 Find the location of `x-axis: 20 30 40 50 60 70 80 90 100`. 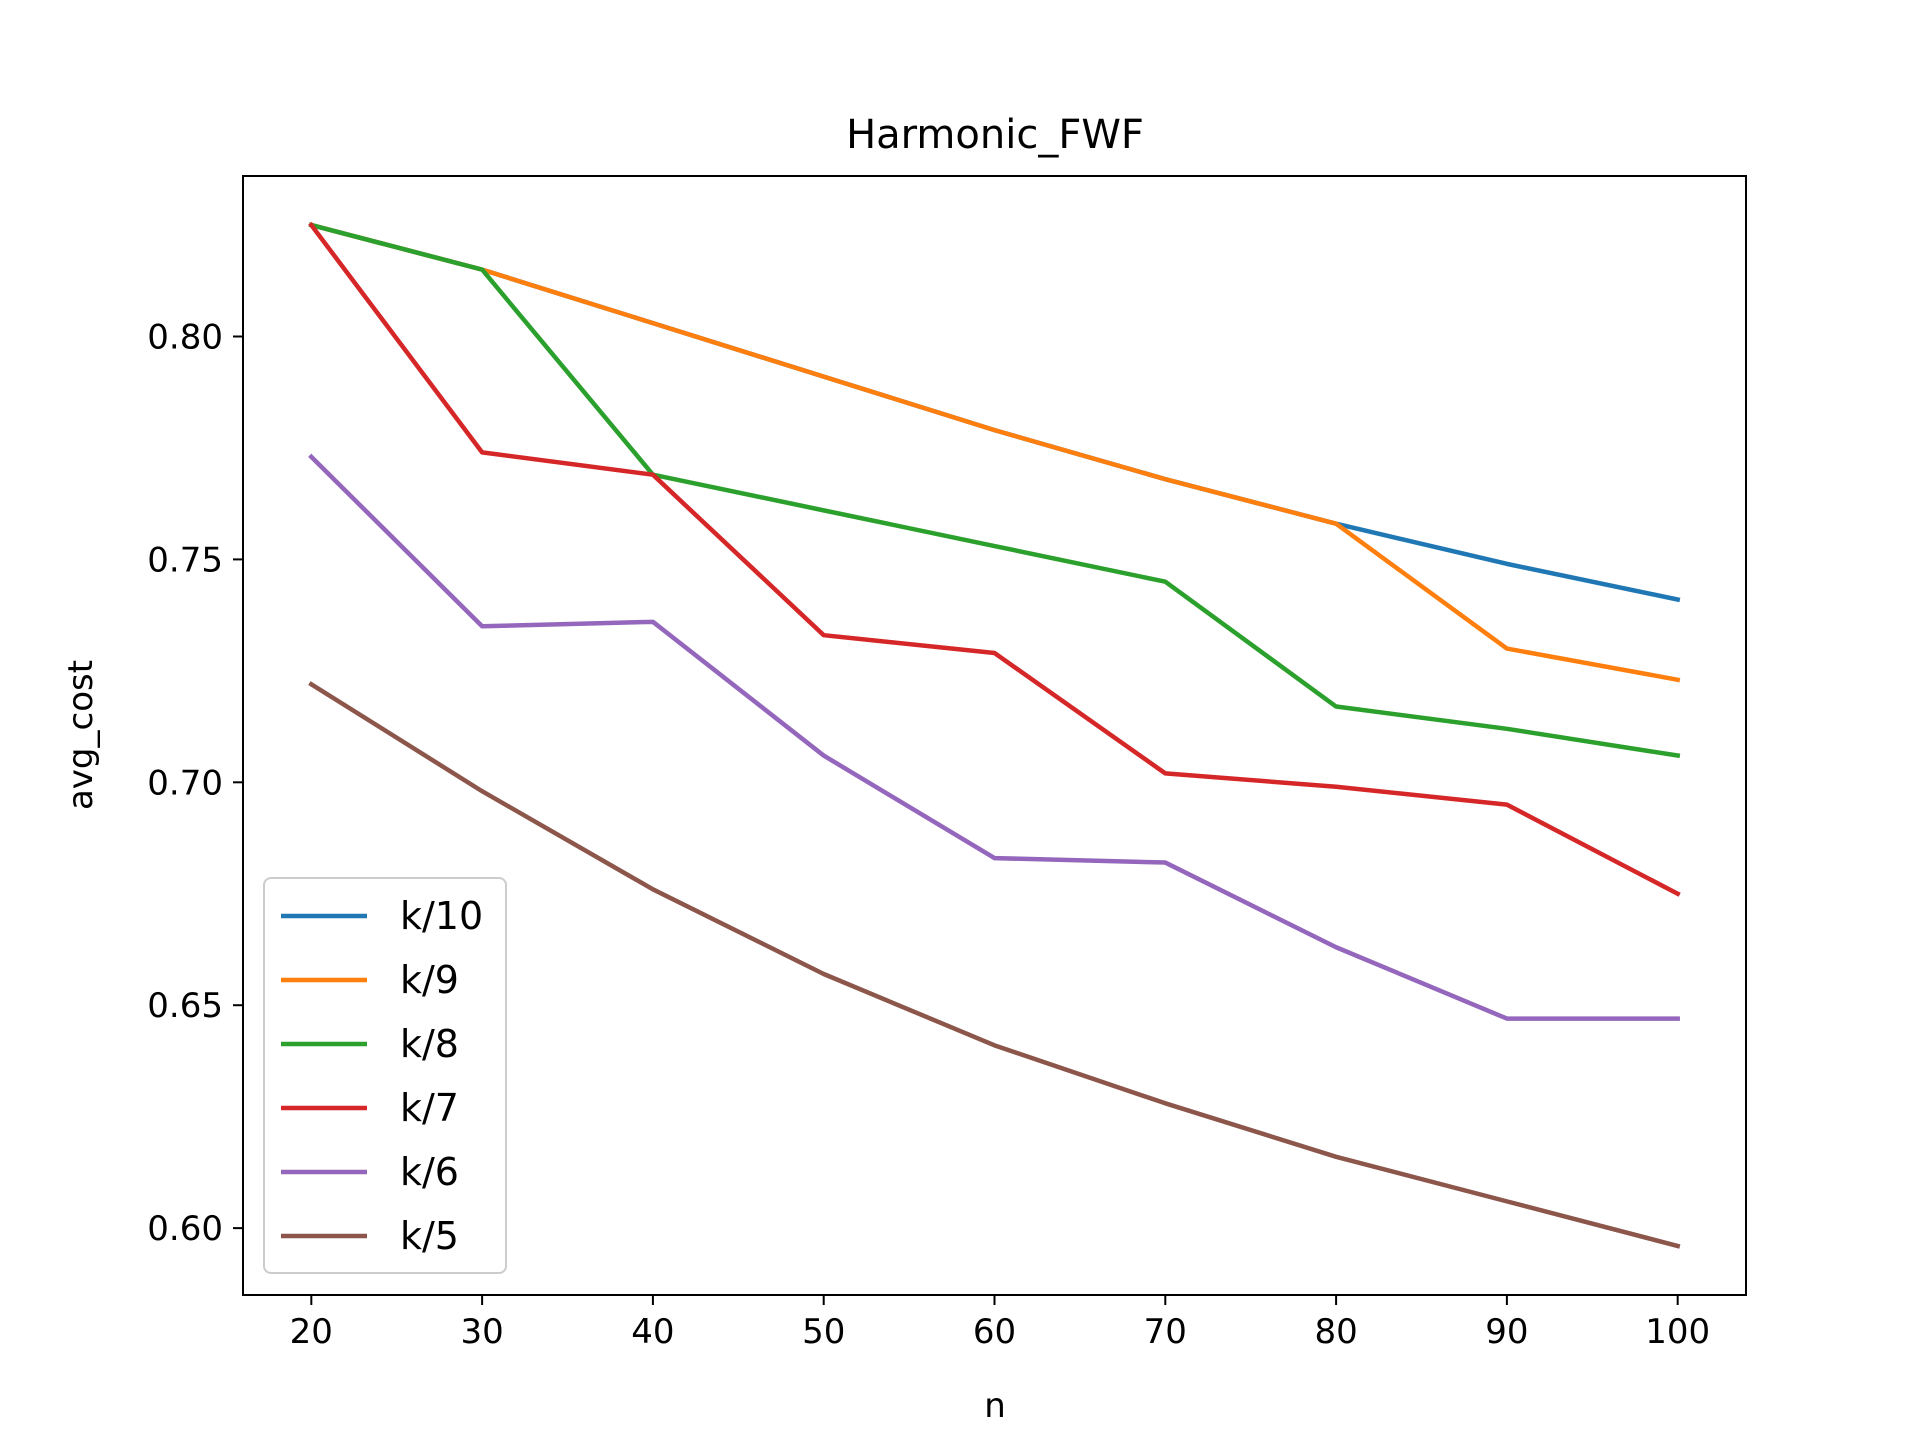

x-axis: 20 30 40 50 60 70 80 90 100 is located at coordinates (1000, 1323).